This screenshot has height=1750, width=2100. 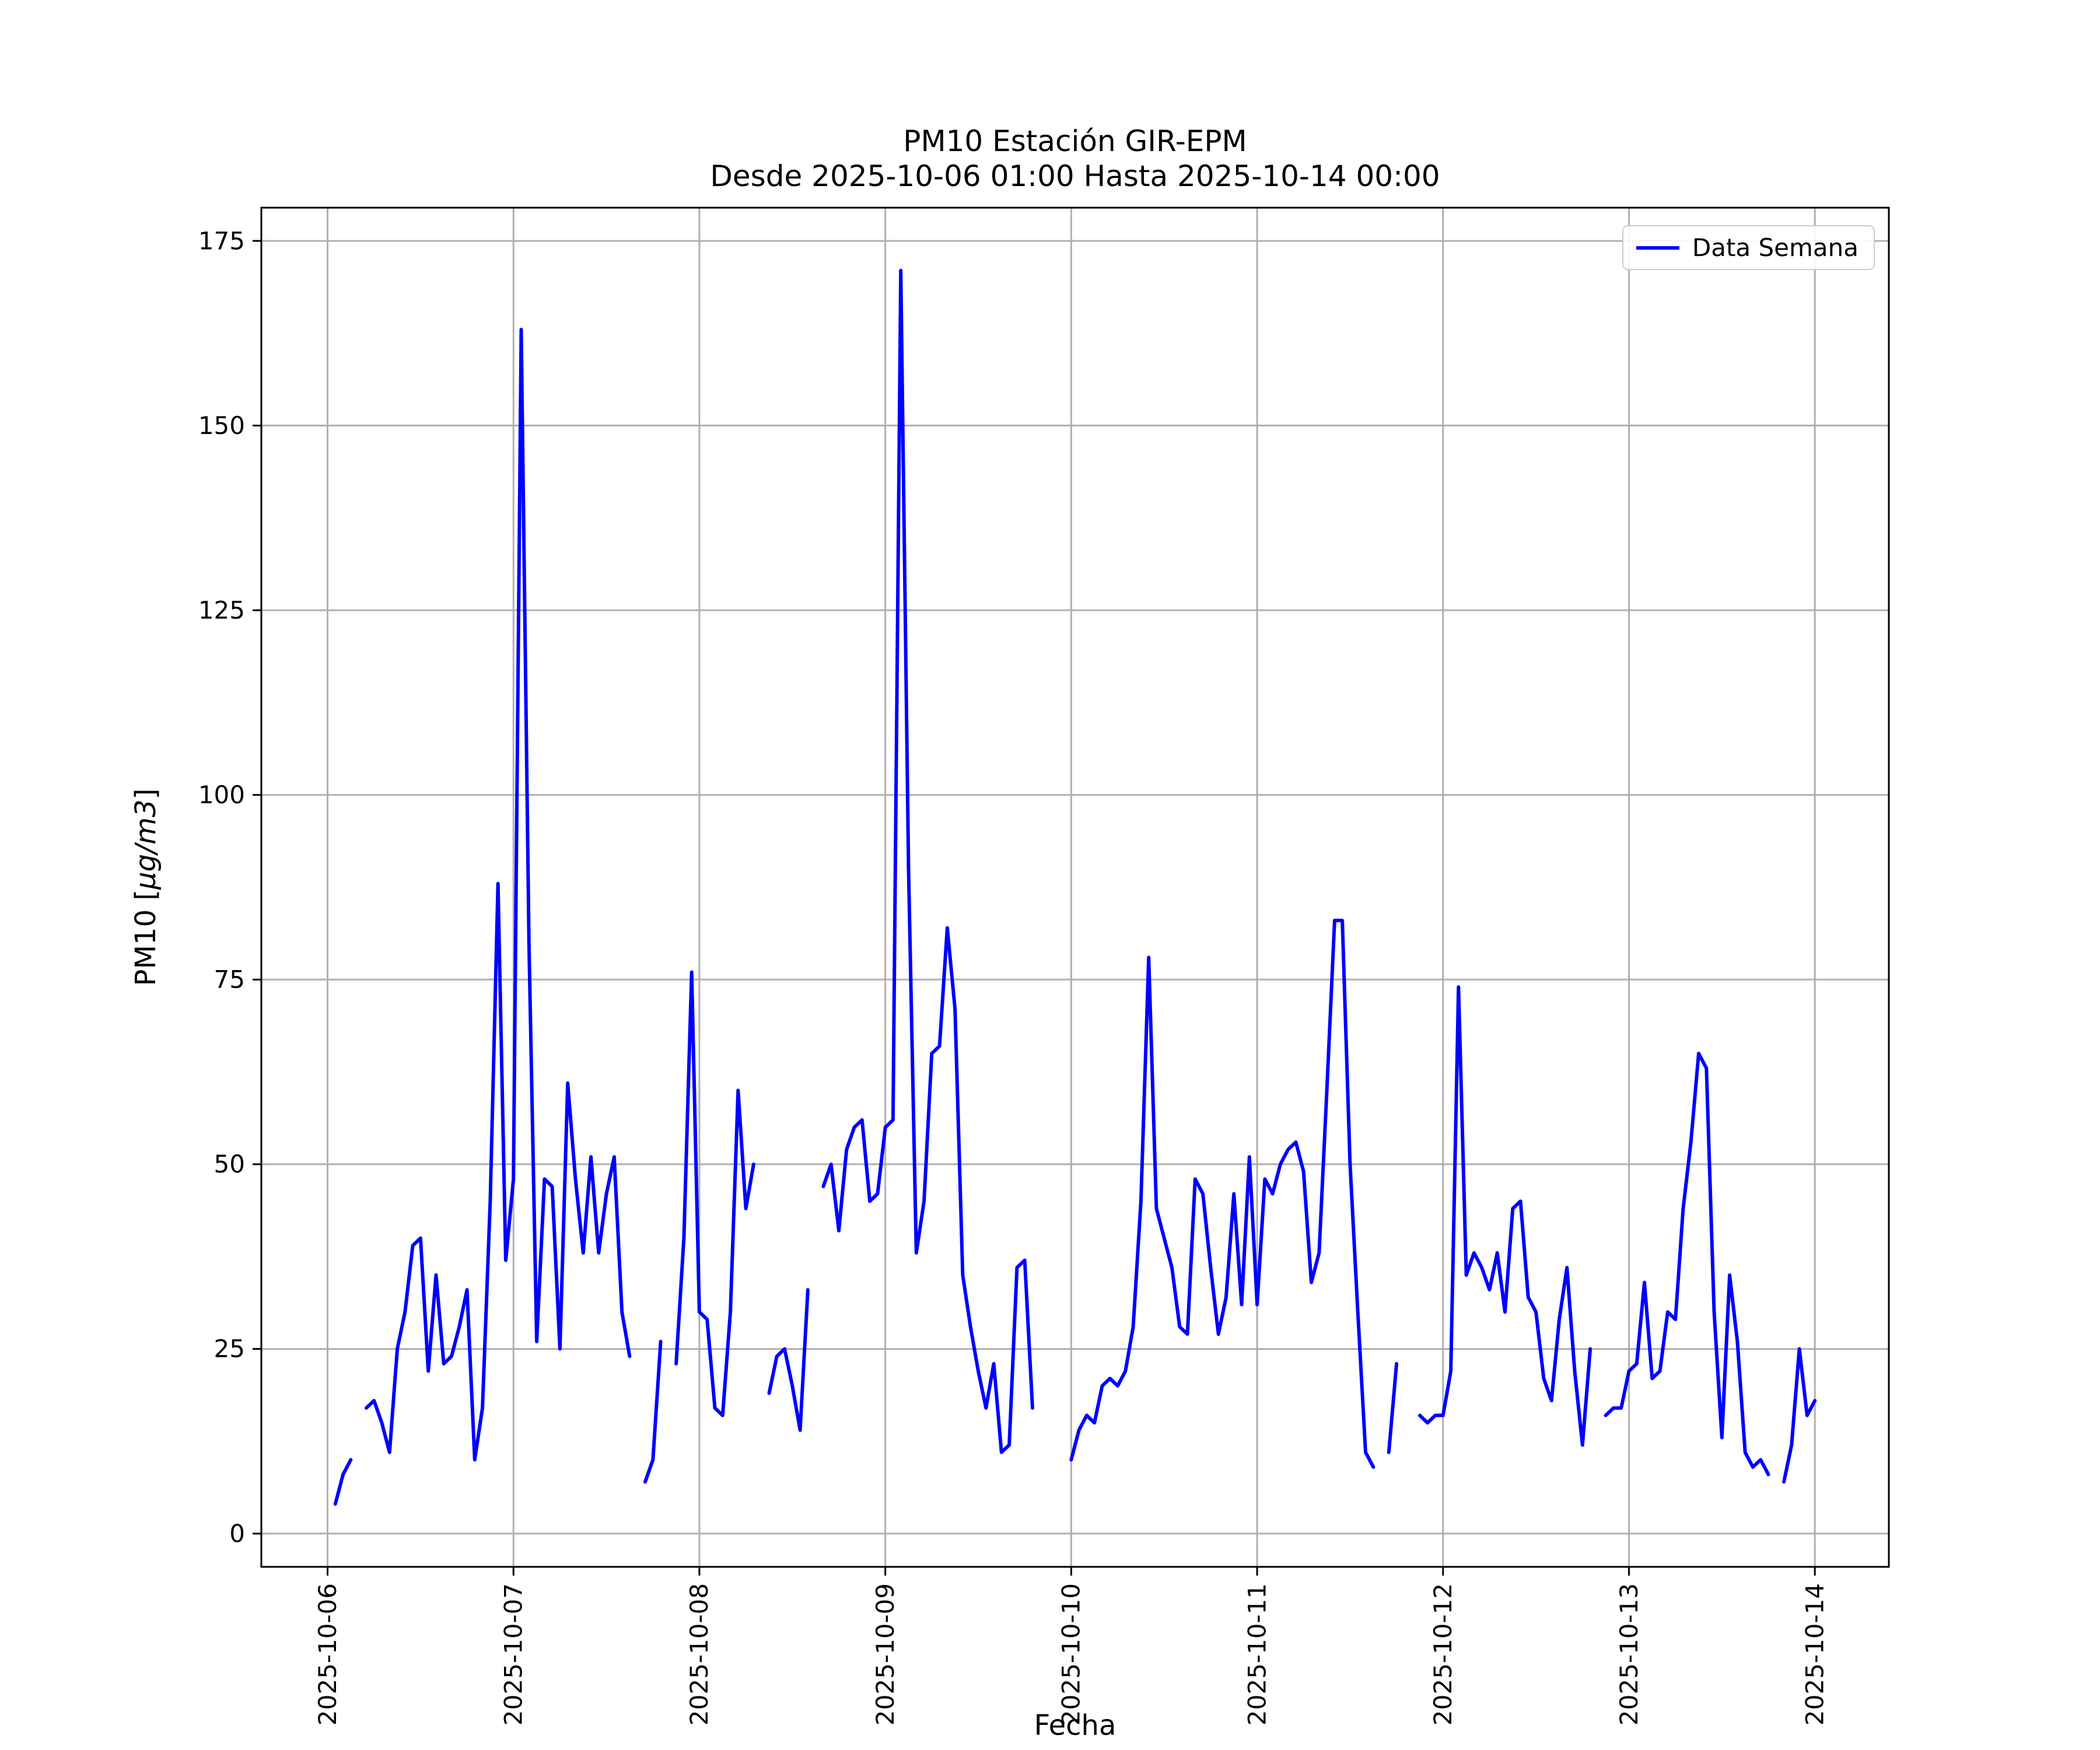 I want to click on y-tick-label: 150, so click(x=221, y=426).